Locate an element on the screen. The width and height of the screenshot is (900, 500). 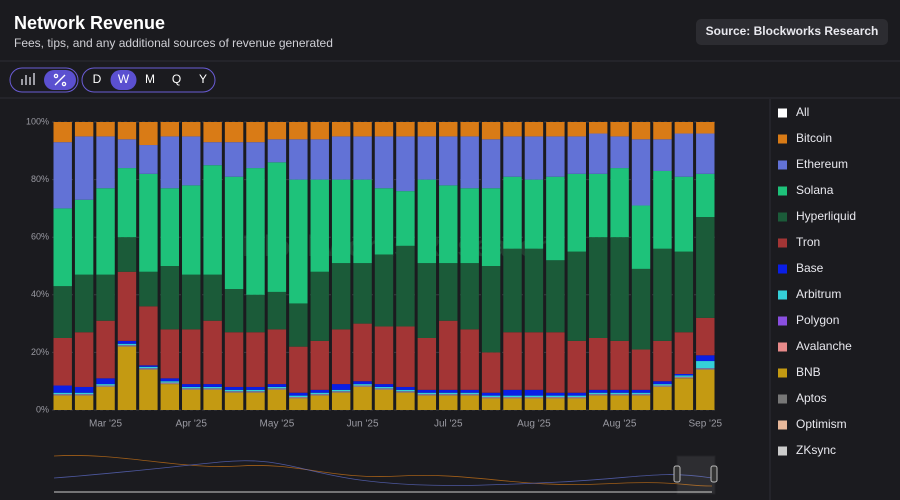
x-tick-label: Apr '25 is located at coordinates (192, 424).